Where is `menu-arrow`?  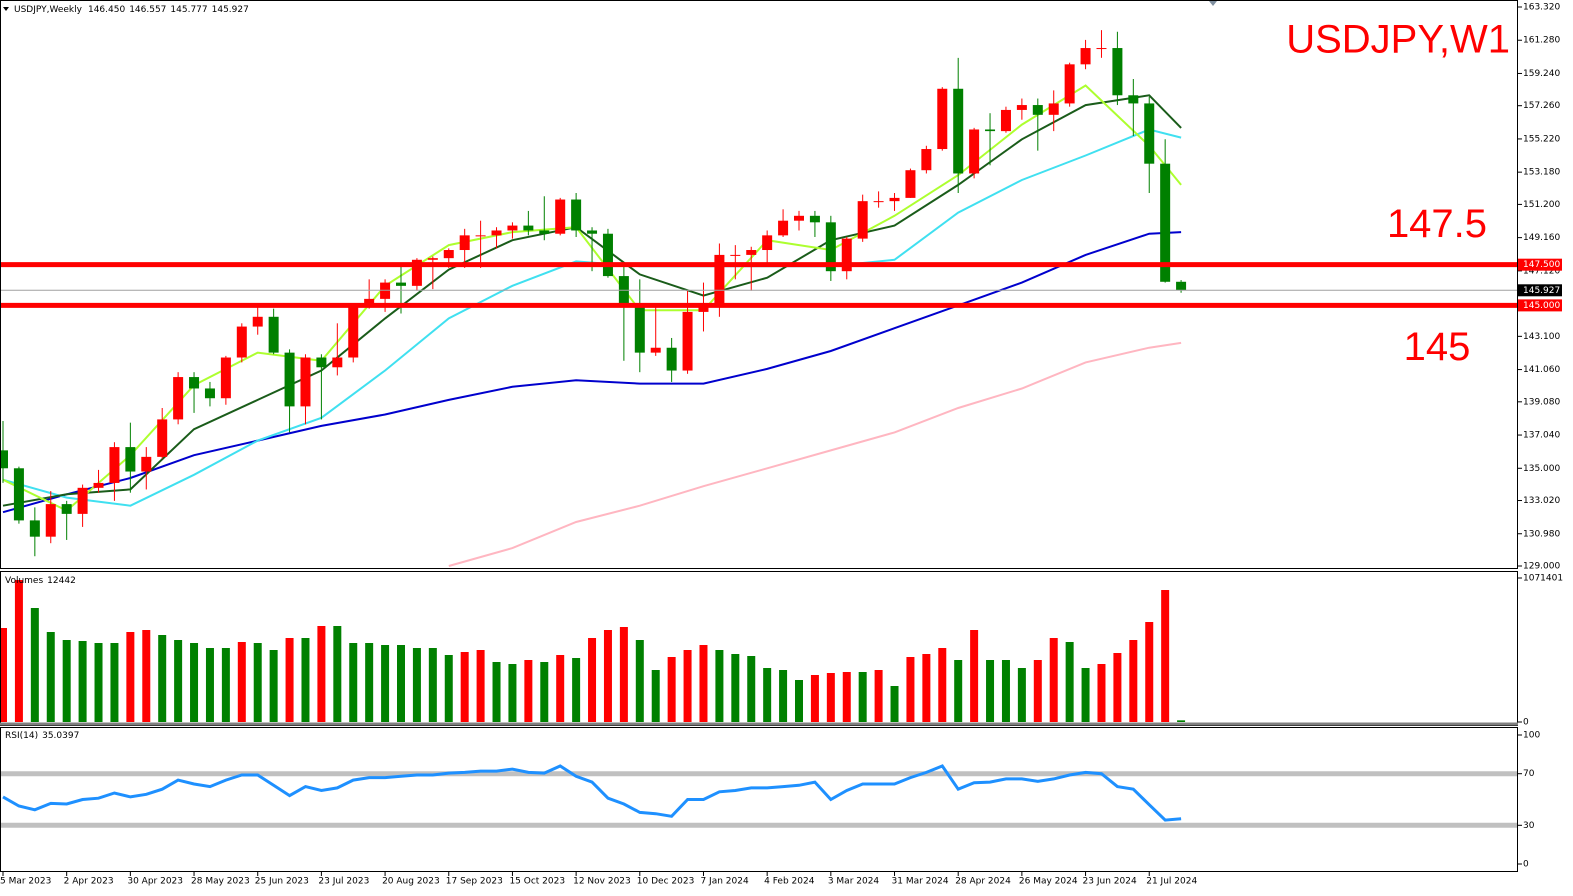
menu-arrow is located at coordinates (6, 9).